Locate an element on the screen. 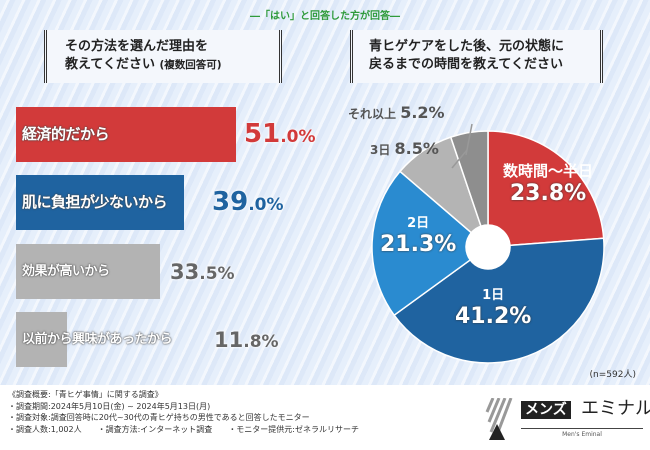 Image resolution: width=650 pixels, height=450 pixels. pie-value: 5.2% is located at coordinates (422, 112).